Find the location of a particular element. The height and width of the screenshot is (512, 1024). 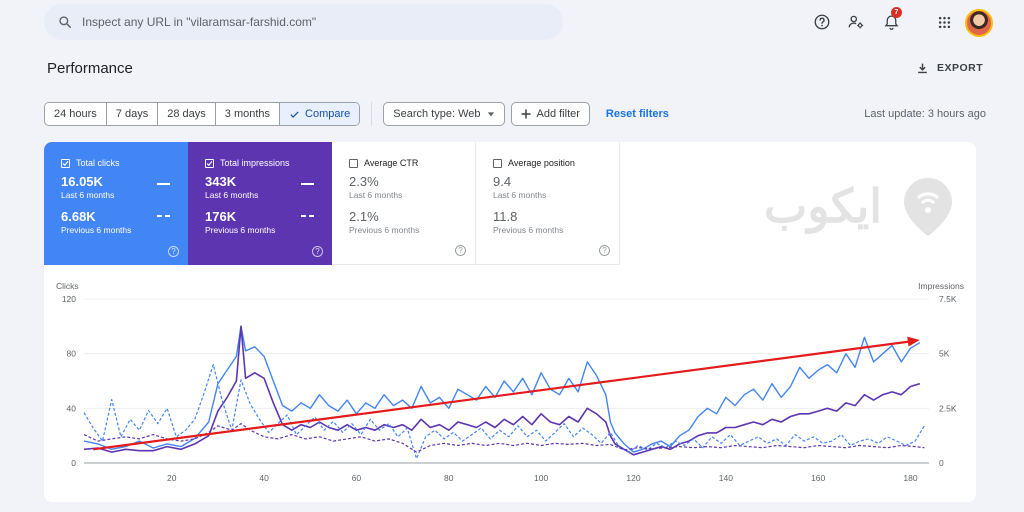

x-tick-label: 120 is located at coordinates (633, 478).